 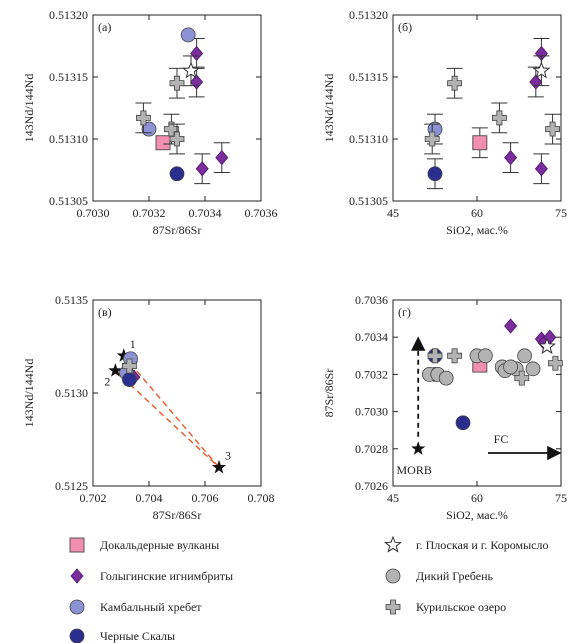 What do you see at coordinates (393, 607) in the screenshot?
I see `legend-marker-kurilskoe` at bounding box center [393, 607].